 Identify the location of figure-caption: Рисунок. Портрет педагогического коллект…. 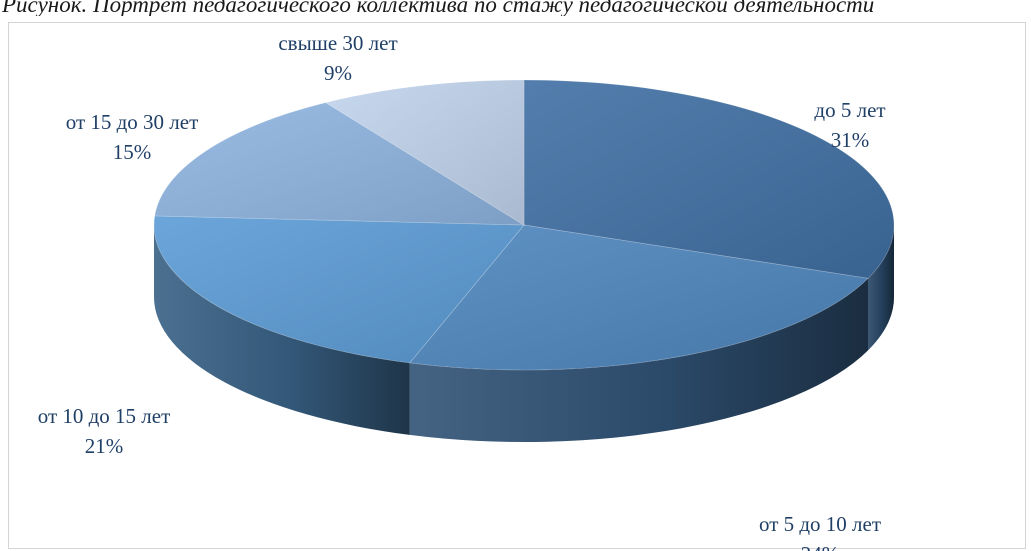
(438, 8).